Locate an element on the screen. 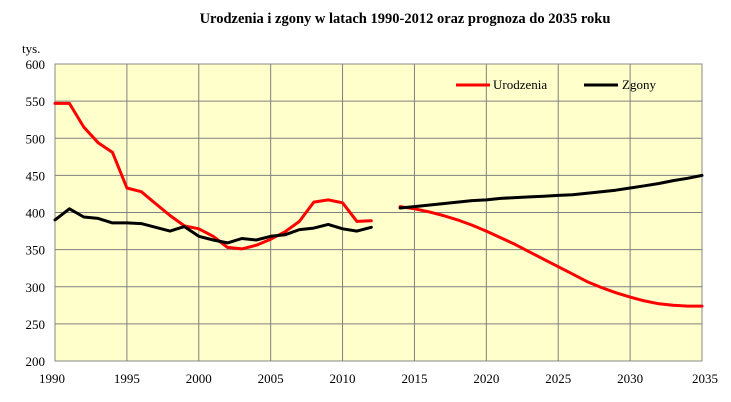 This screenshot has height=402, width=731. legend-label-zgony: Zgony is located at coordinates (639, 84).